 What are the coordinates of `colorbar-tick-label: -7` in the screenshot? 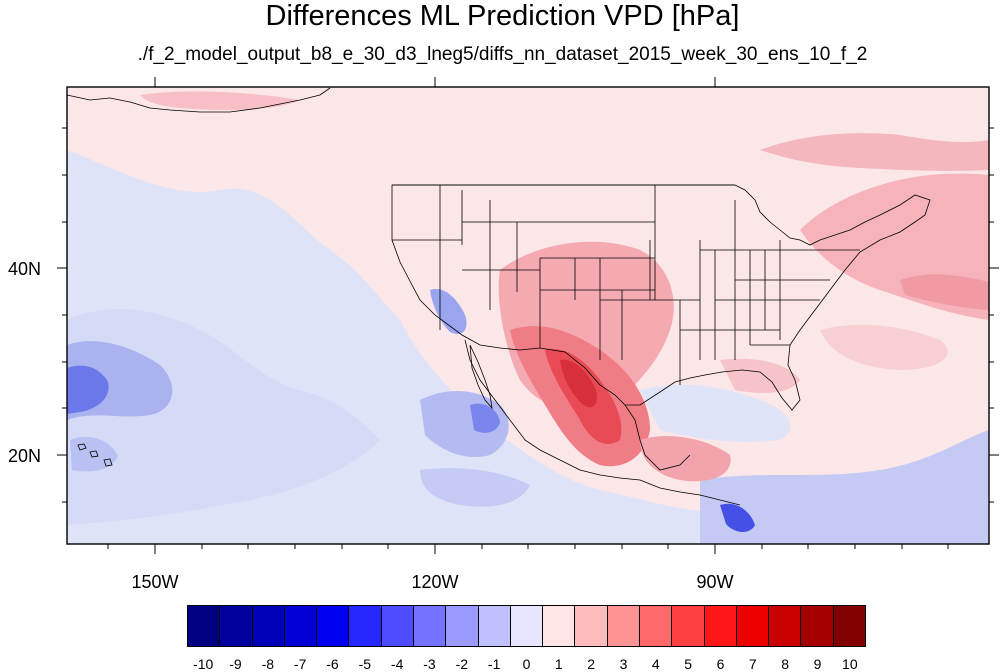 It's located at (300, 664).